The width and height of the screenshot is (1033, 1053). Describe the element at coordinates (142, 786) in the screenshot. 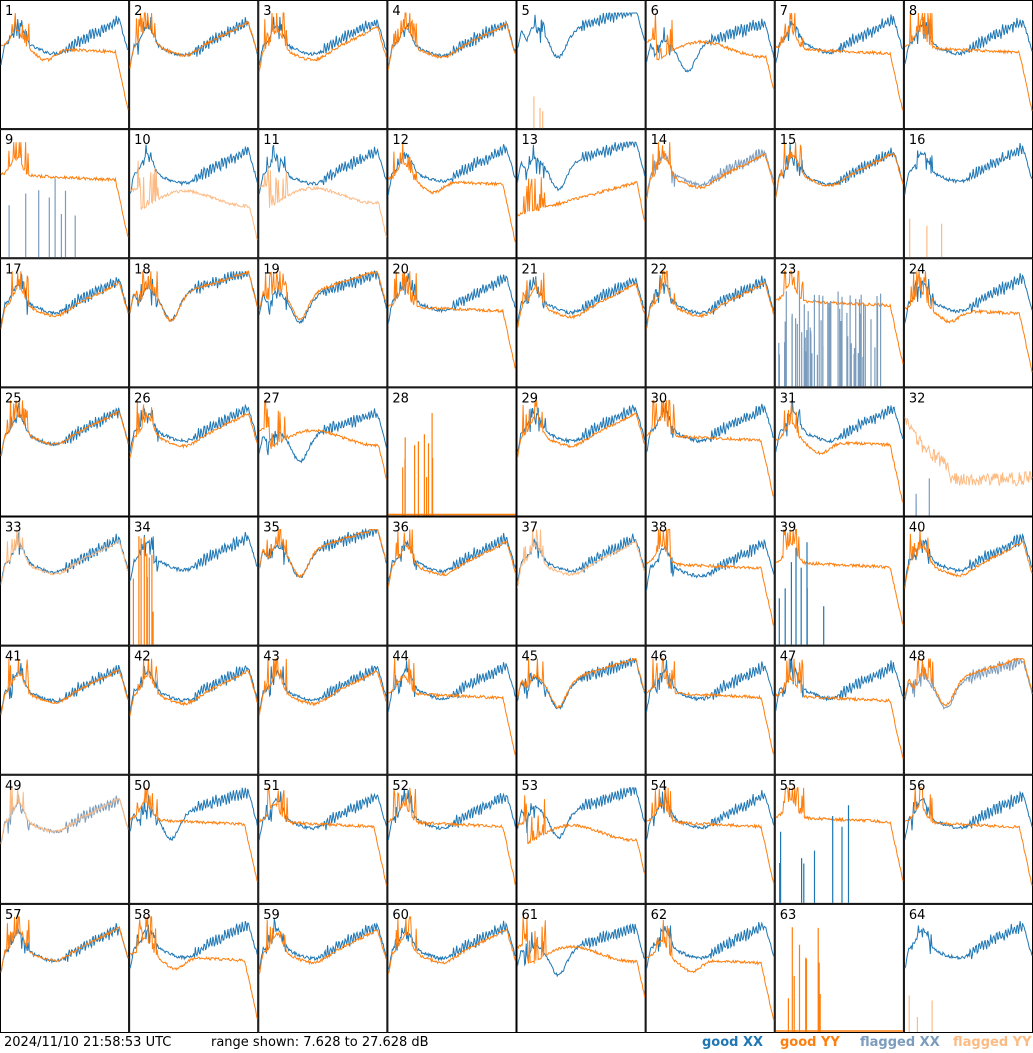

I see `panel-number: 50` at that location.